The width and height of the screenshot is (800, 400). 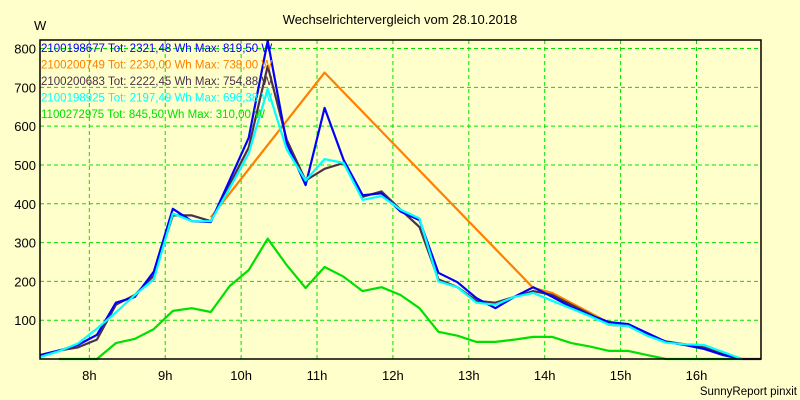 What do you see at coordinates (393, 375) in the screenshot?
I see `x-tick-label: 12h` at bounding box center [393, 375].